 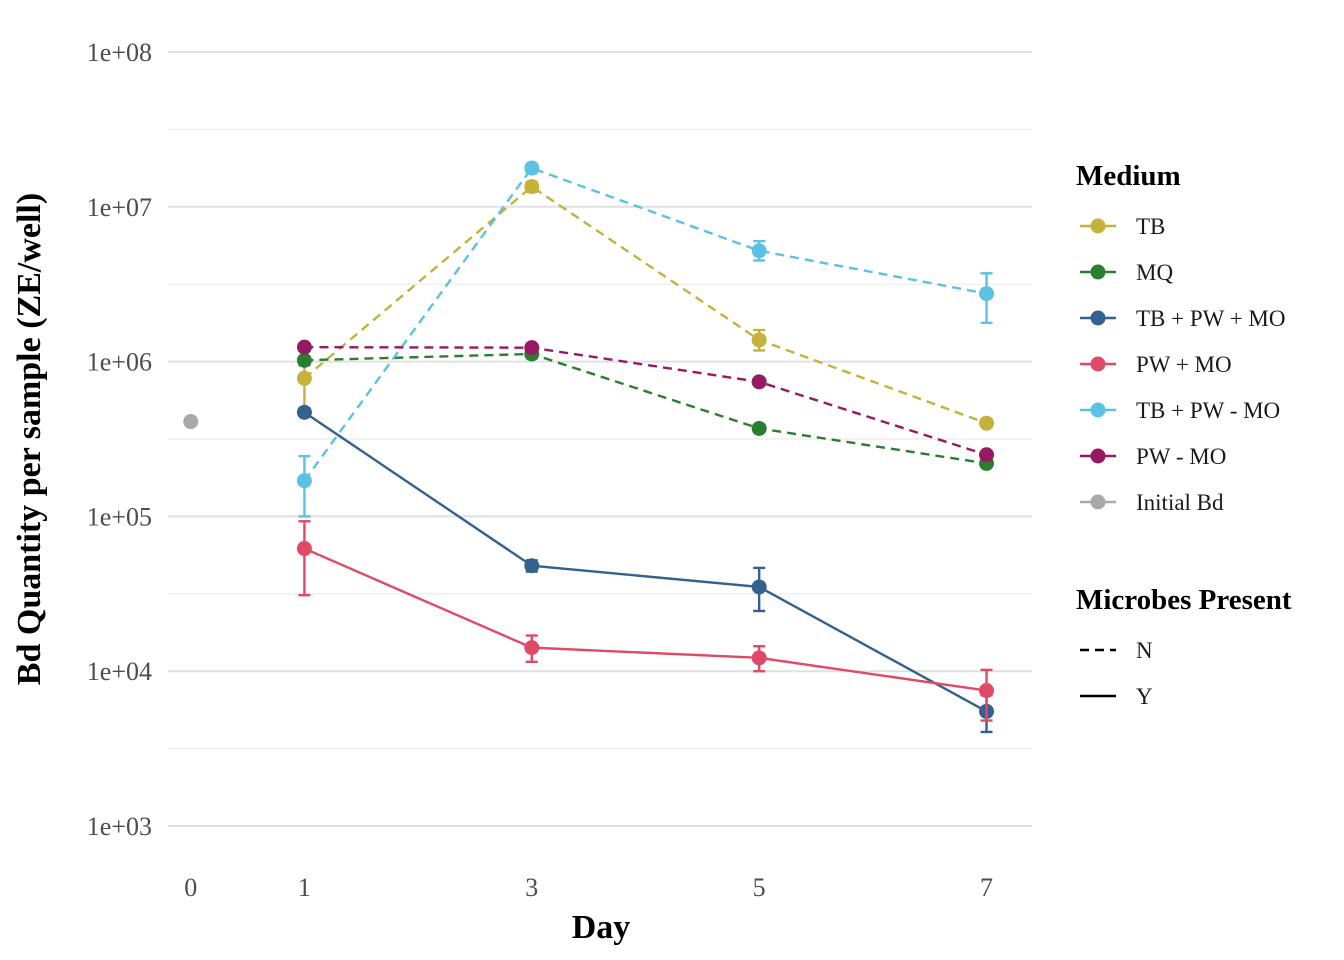 I want to click on legend-item-n: N, so click(x=1116, y=650).